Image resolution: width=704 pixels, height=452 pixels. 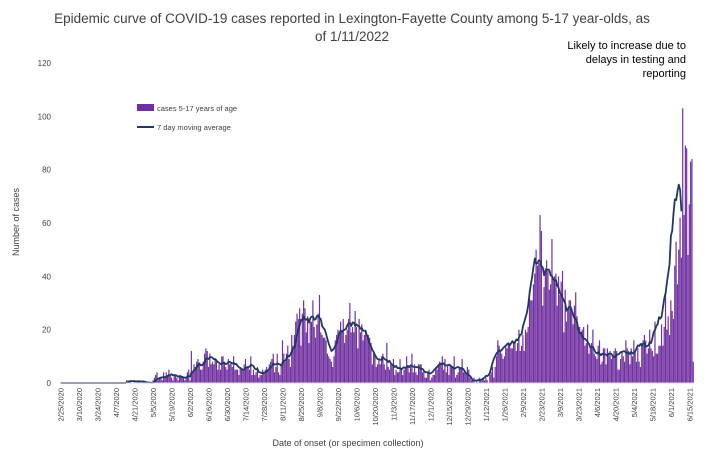 I want to click on x-tick-label: 7/28/2020, so click(x=264, y=404).